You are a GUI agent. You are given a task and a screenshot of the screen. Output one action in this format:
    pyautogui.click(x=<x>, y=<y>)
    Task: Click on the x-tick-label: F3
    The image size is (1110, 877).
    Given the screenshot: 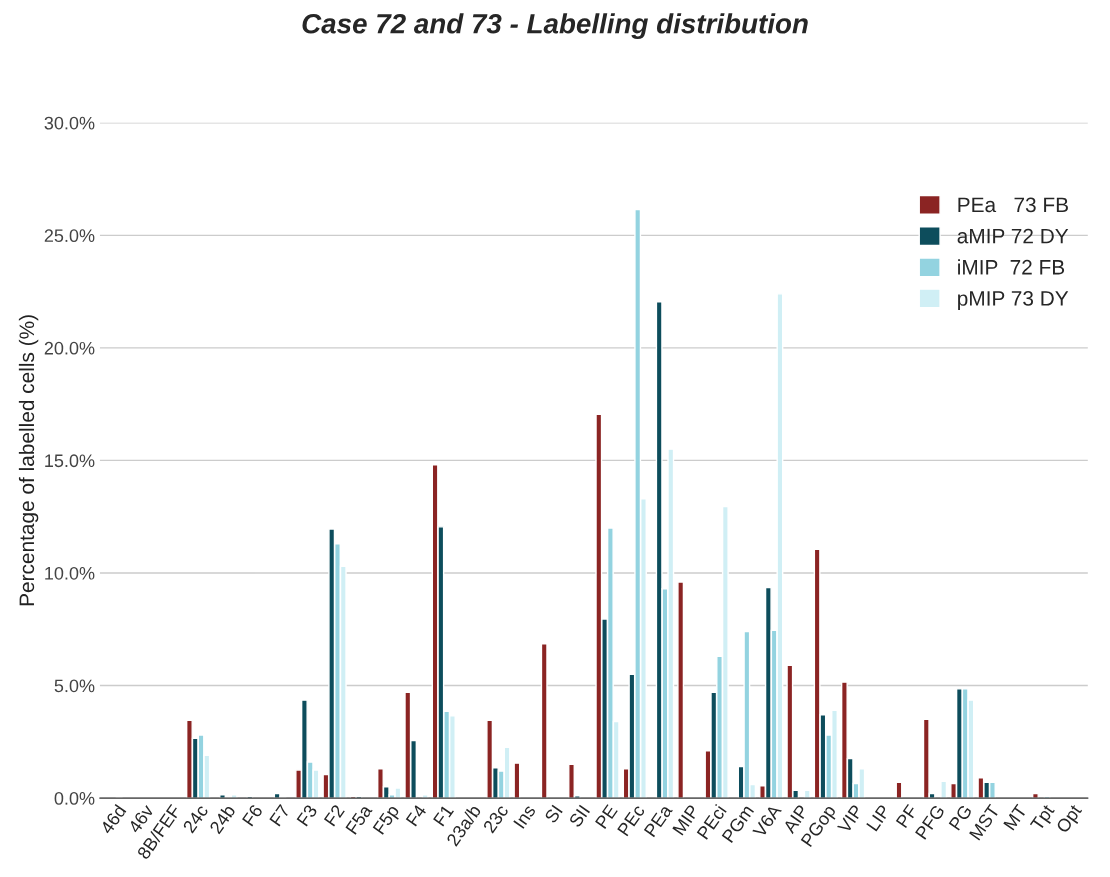 What is the action you would take?
    pyautogui.click(x=307, y=815)
    